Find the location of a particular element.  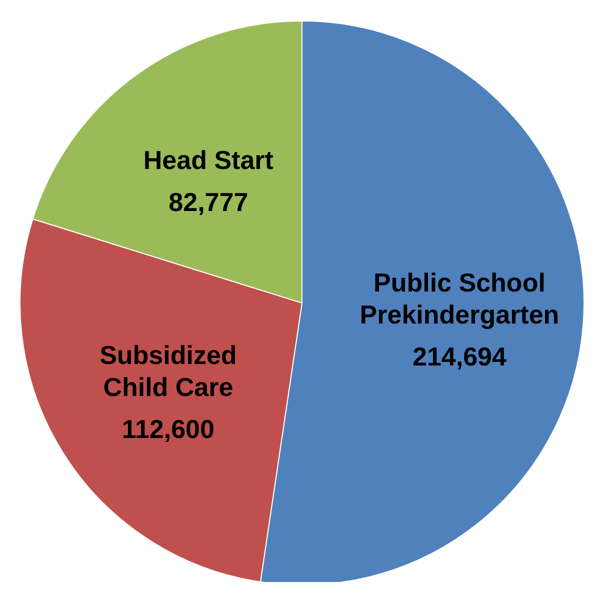

data-label: 112,600 is located at coordinates (168, 429).